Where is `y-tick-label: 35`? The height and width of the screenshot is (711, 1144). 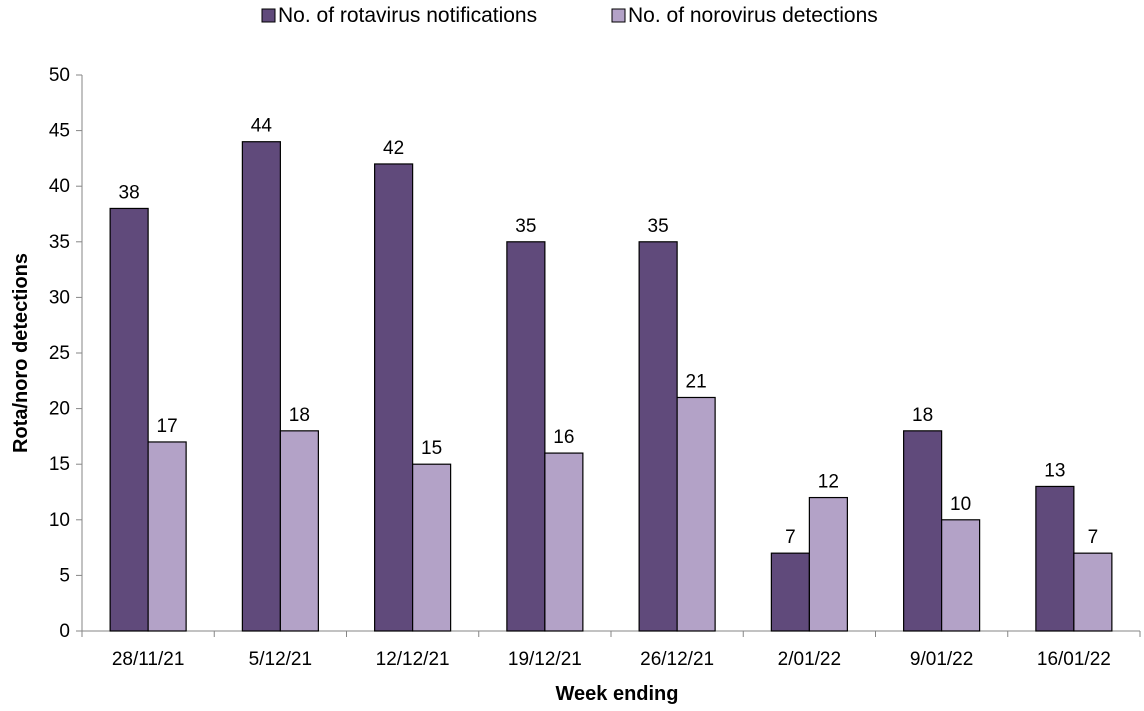 y-tick-label: 35 is located at coordinates (59, 242).